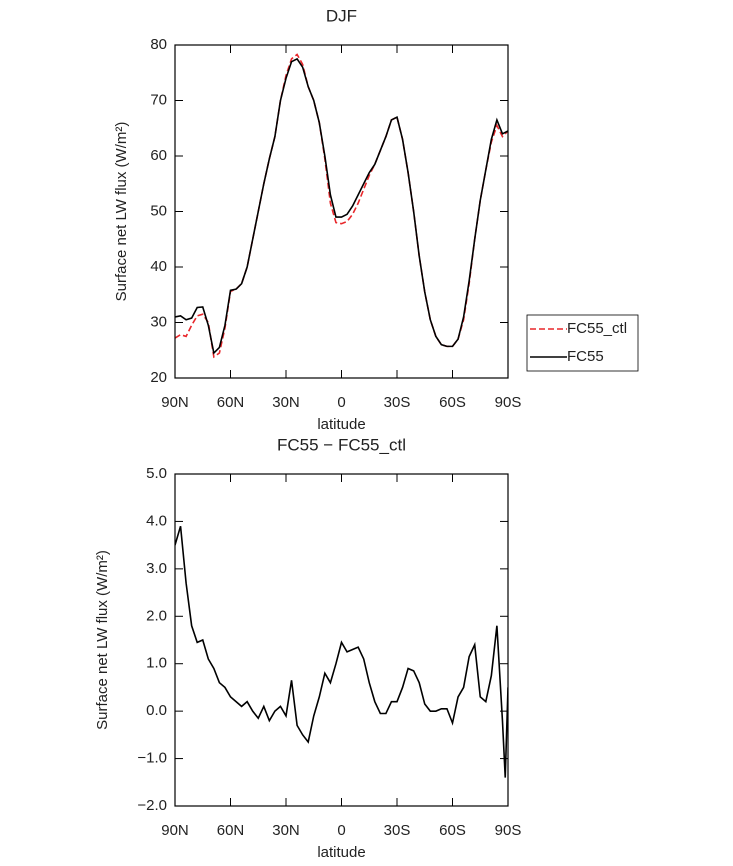 Image resolution: width=733 pixels, height=866 pixels. Describe the element at coordinates (158, 321) in the screenshot. I see `y-tick-label: 30` at that location.